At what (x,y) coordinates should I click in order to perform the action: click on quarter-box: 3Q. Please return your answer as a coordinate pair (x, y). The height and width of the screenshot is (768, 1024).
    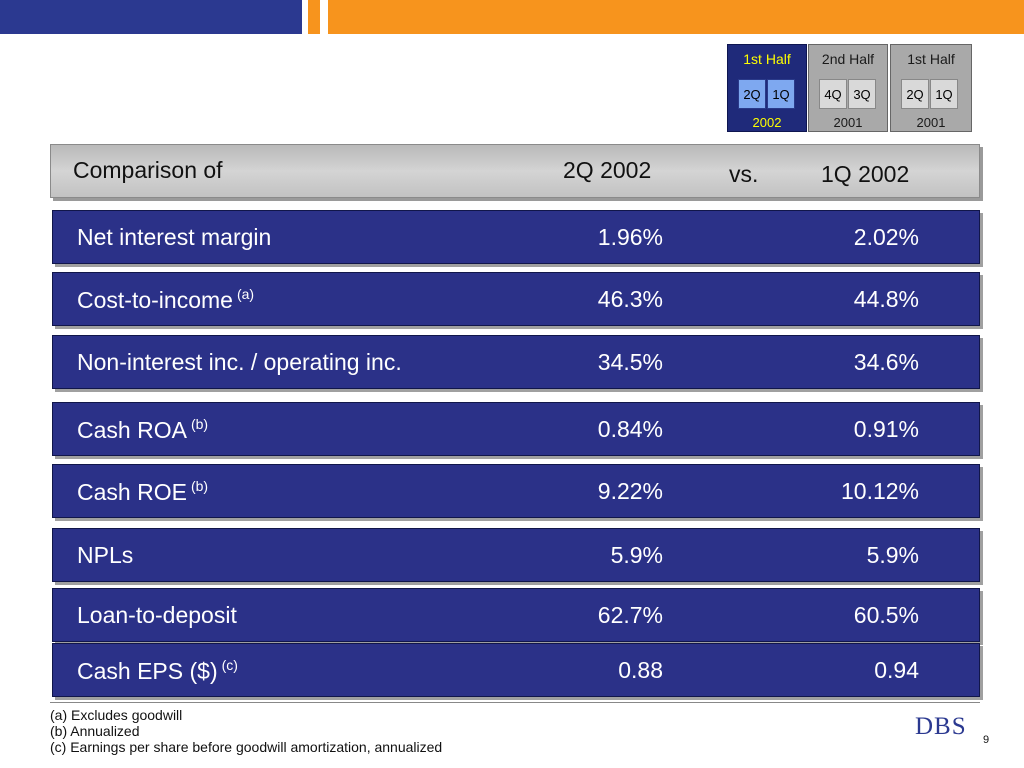
    Looking at the image, I should click on (862, 94).